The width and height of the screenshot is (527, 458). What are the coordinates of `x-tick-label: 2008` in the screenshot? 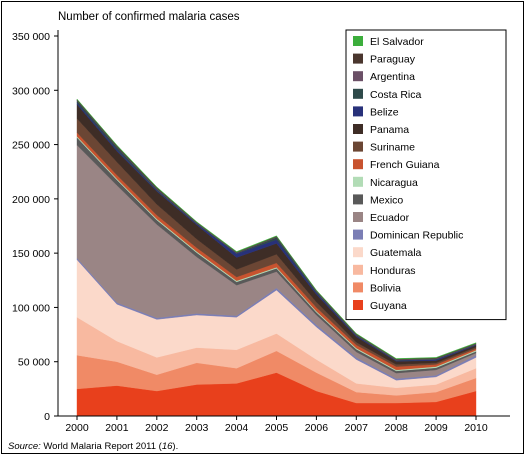 It's located at (397, 428).